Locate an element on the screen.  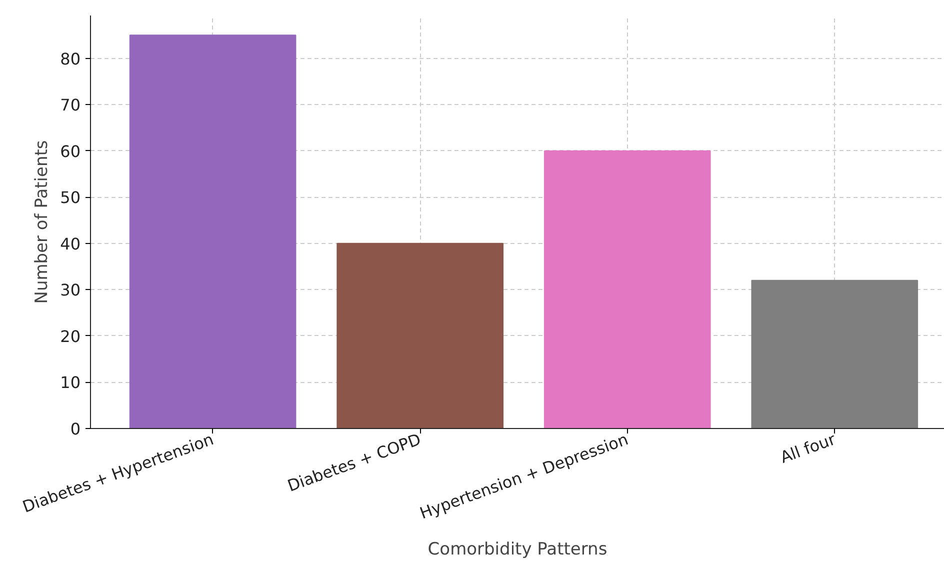
y-tick-label: 0 is located at coordinates (75, 429).